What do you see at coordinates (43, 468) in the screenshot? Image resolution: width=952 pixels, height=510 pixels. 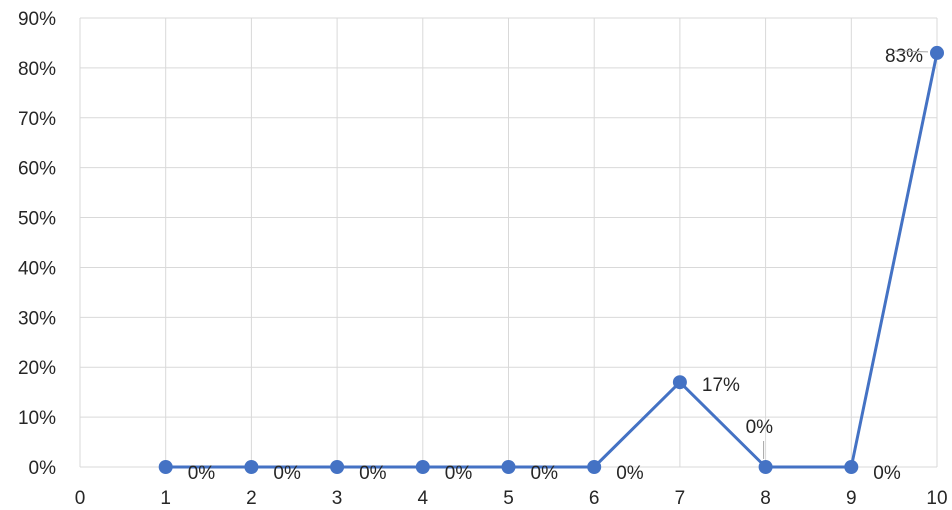 I see `y-tick-label: 0%` at bounding box center [43, 468].